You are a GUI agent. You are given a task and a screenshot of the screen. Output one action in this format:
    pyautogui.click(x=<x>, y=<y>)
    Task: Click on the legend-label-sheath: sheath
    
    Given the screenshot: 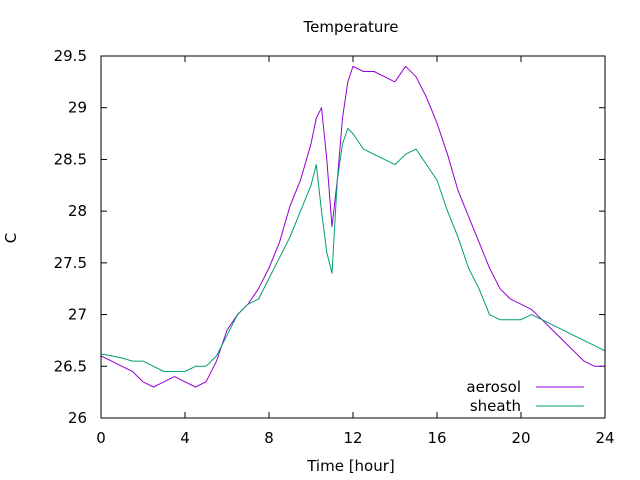 What is the action you would take?
    pyautogui.click(x=495, y=406)
    